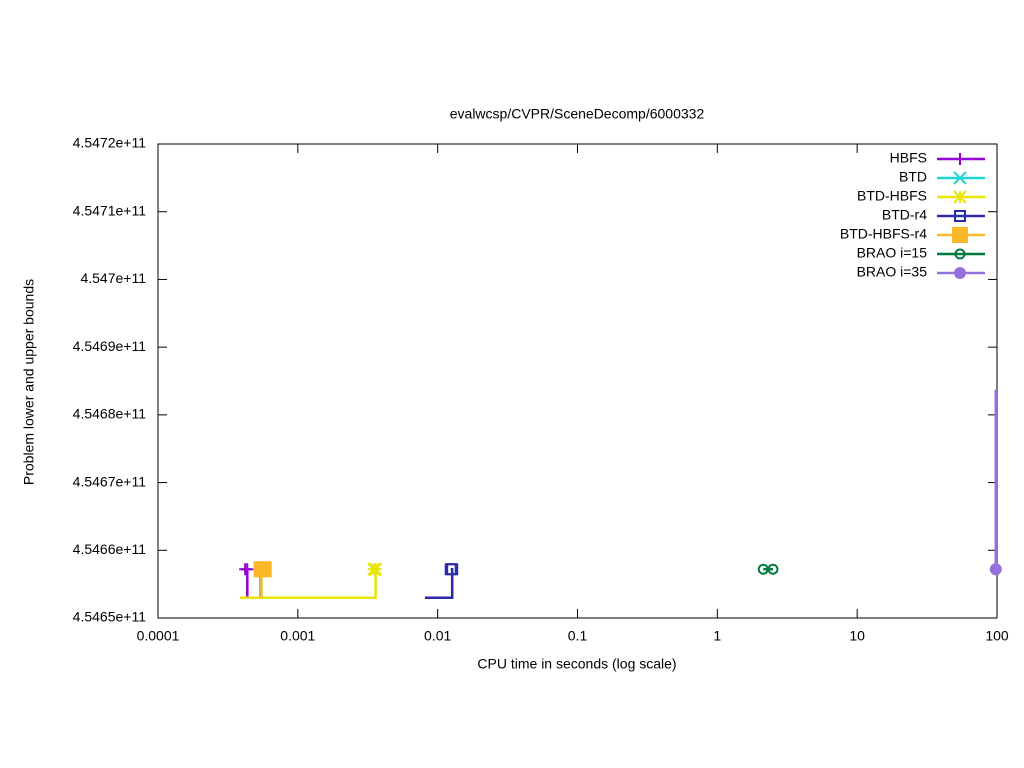  What do you see at coordinates (883, 234) in the screenshot?
I see `legend-label: BTD-HBFS-r4` at bounding box center [883, 234].